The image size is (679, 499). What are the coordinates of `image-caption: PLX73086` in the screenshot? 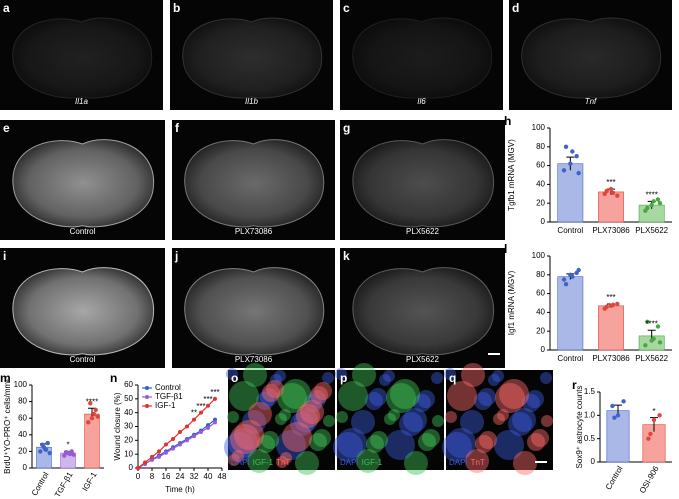 It's located at (254, 231).